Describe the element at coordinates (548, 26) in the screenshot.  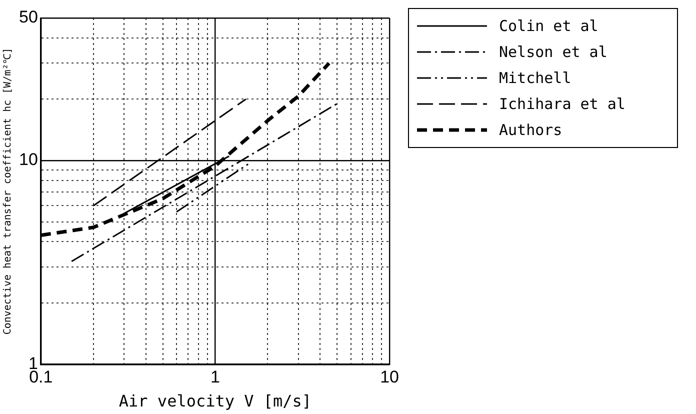
I see `legend-label: Colin et al` at that location.